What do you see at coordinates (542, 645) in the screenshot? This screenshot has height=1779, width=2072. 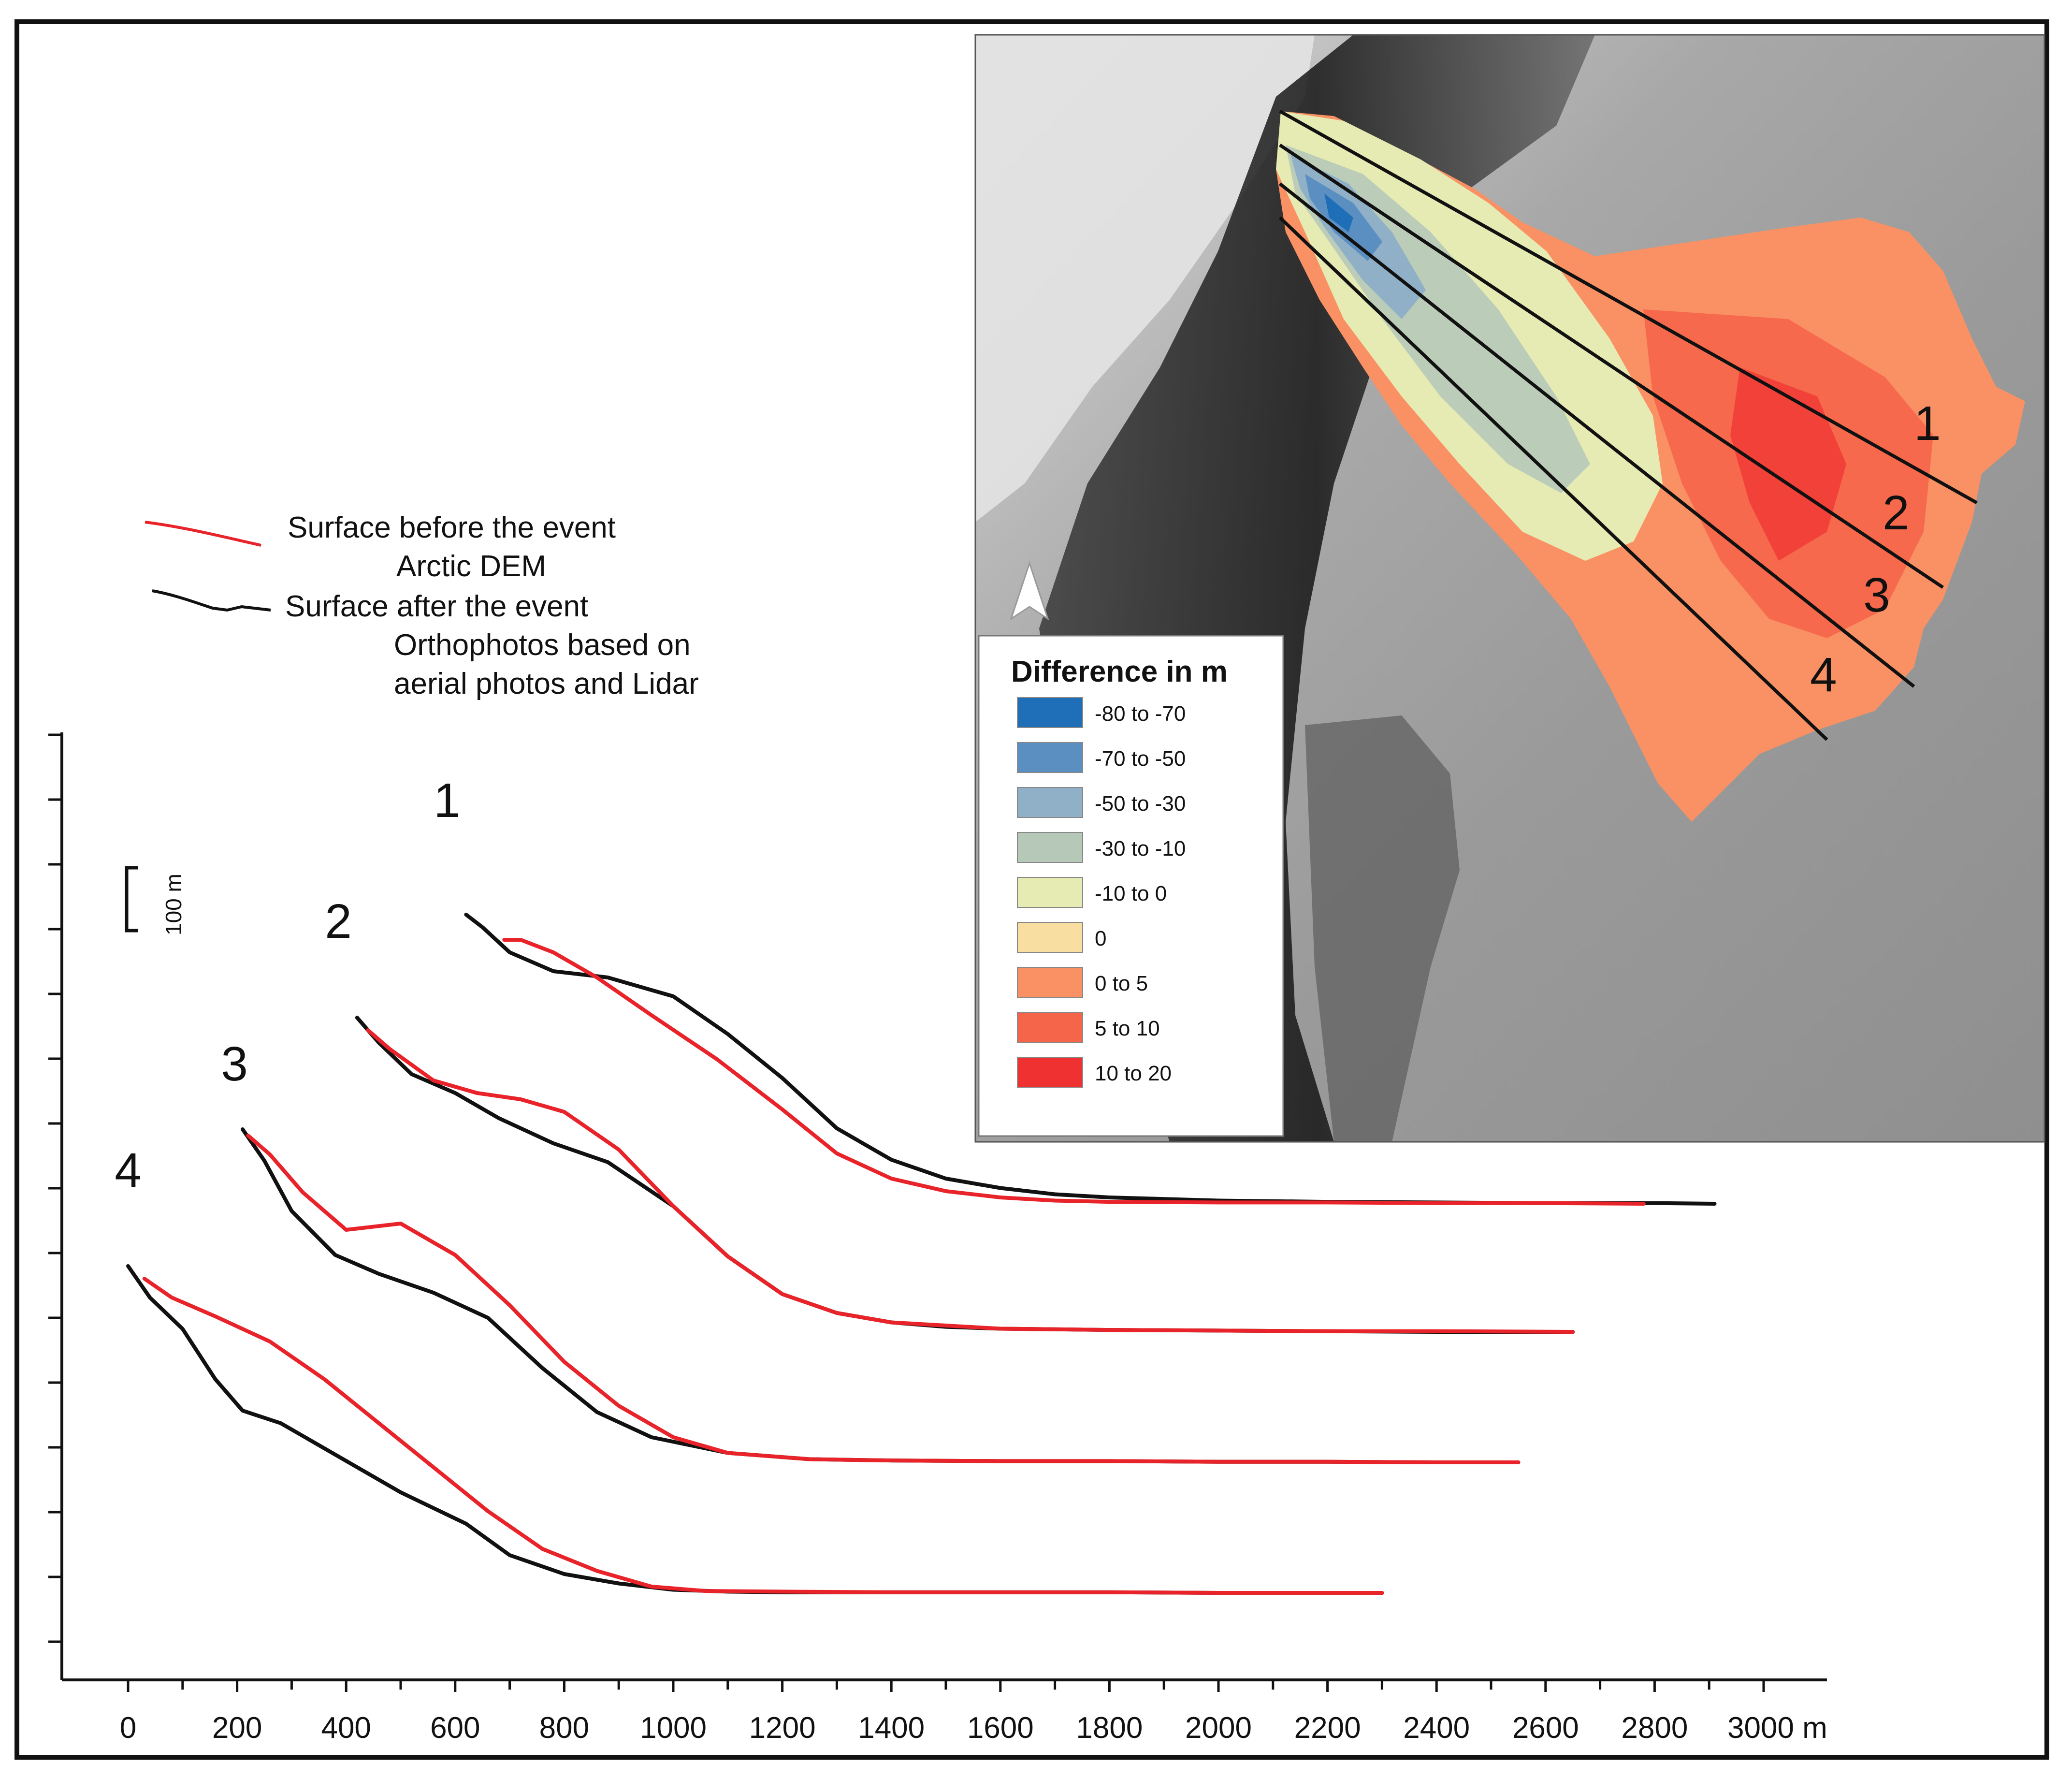 I see `legend-after-source-1: Orthophotos based on` at bounding box center [542, 645].